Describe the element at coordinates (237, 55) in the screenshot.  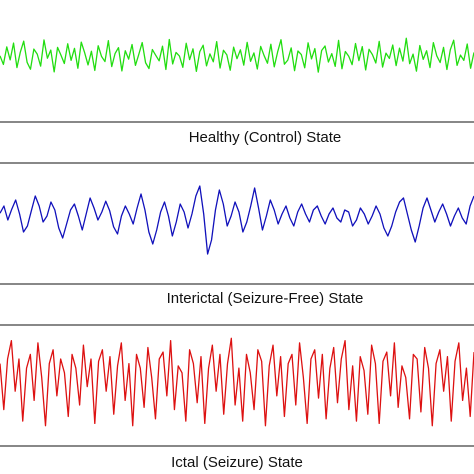
I see `healthy-eeg-trace` at that location.